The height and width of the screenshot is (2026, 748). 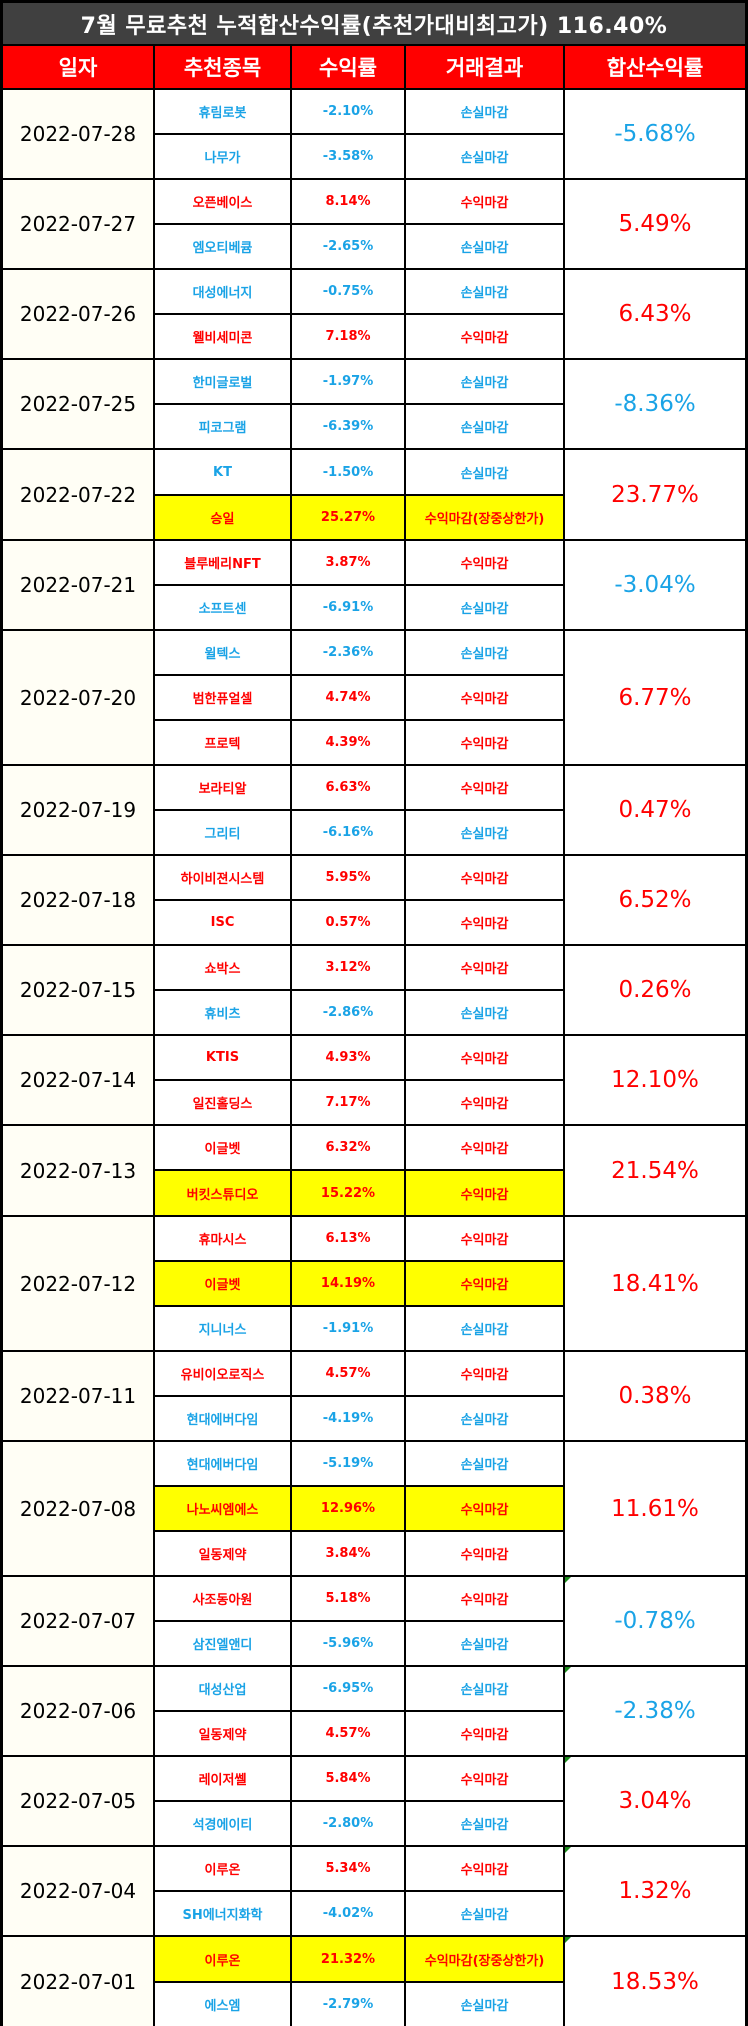 What do you see at coordinates (348, 697) in the screenshot?
I see `return-rate: 4.74%` at bounding box center [348, 697].